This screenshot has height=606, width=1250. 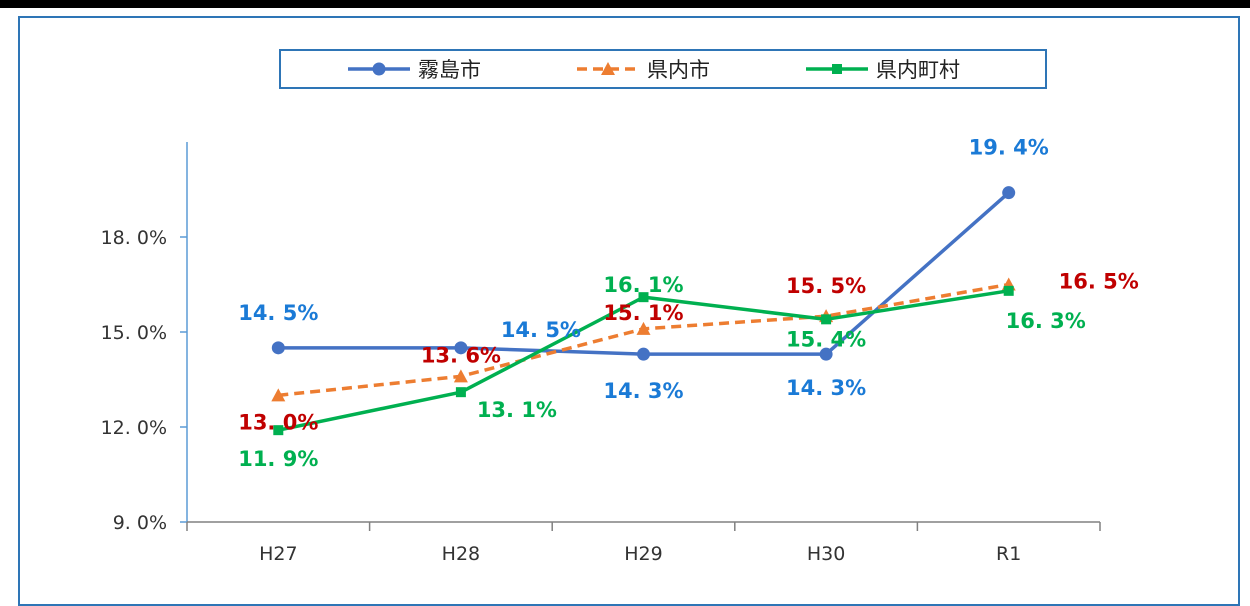 I want to click on data-label: 15. 4%, so click(x=826, y=339).